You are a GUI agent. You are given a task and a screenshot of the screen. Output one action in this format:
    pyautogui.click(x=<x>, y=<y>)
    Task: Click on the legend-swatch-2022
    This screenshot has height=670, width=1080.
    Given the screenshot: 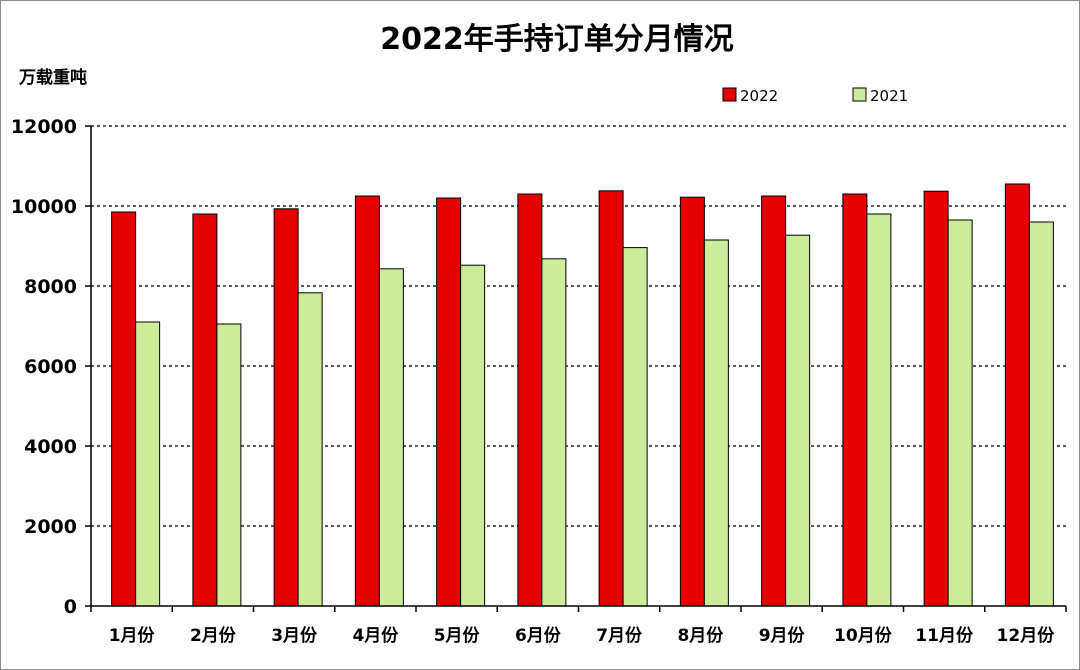 What is the action you would take?
    pyautogui.click(x=729, y=94)
    